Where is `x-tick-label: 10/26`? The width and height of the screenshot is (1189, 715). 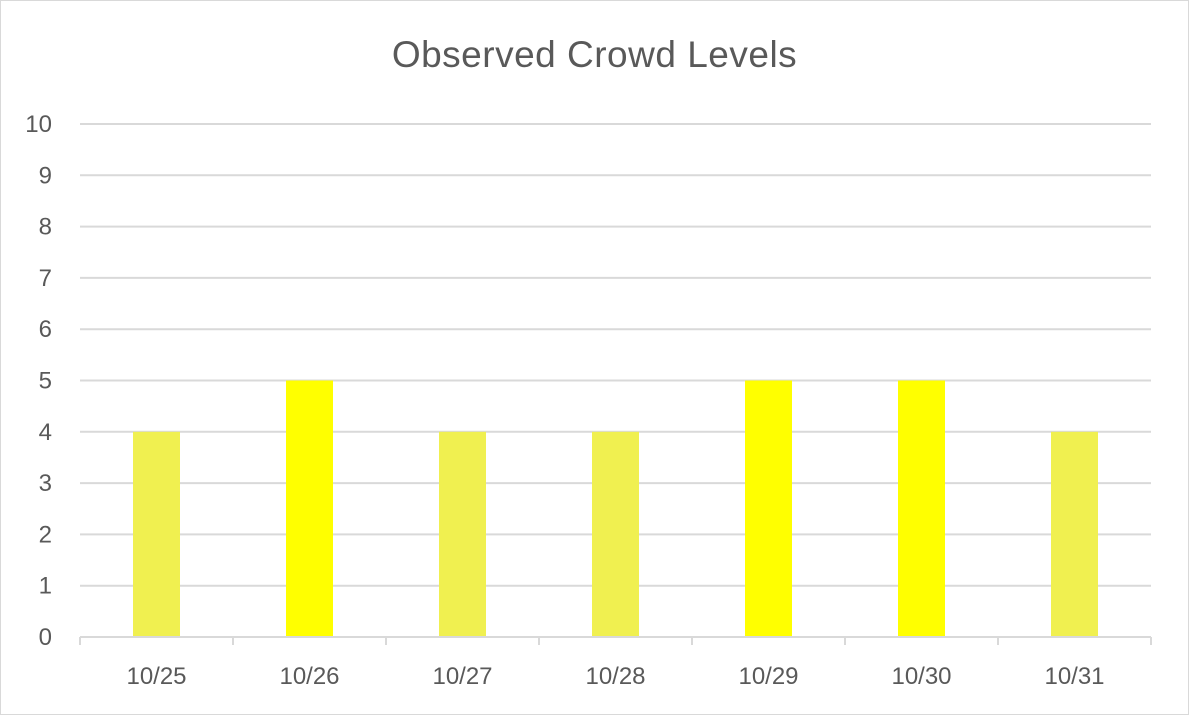 x-tick-label: 10/26 is located at coordinates (309, 676).